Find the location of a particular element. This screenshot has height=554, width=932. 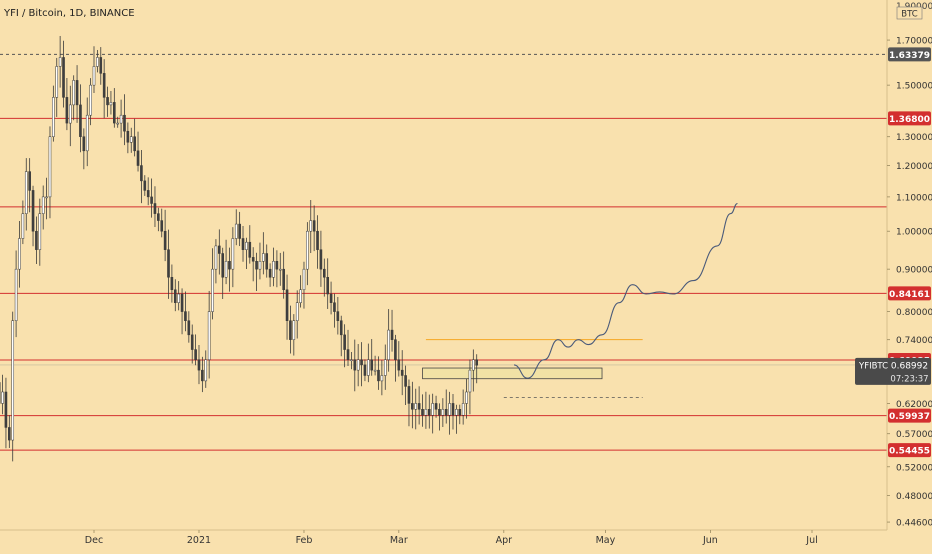

demand-zone is located at coordinates (513, 373).